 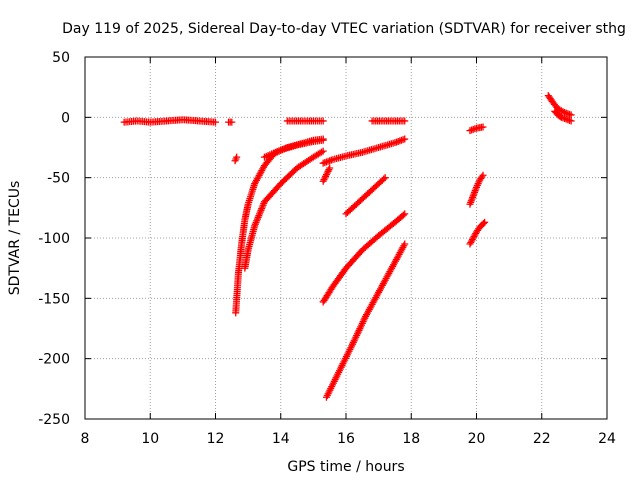 What do you see at coordinates (476, 129) in the screenshot?
I see `series-arc14` at bounding box center [476, 129].